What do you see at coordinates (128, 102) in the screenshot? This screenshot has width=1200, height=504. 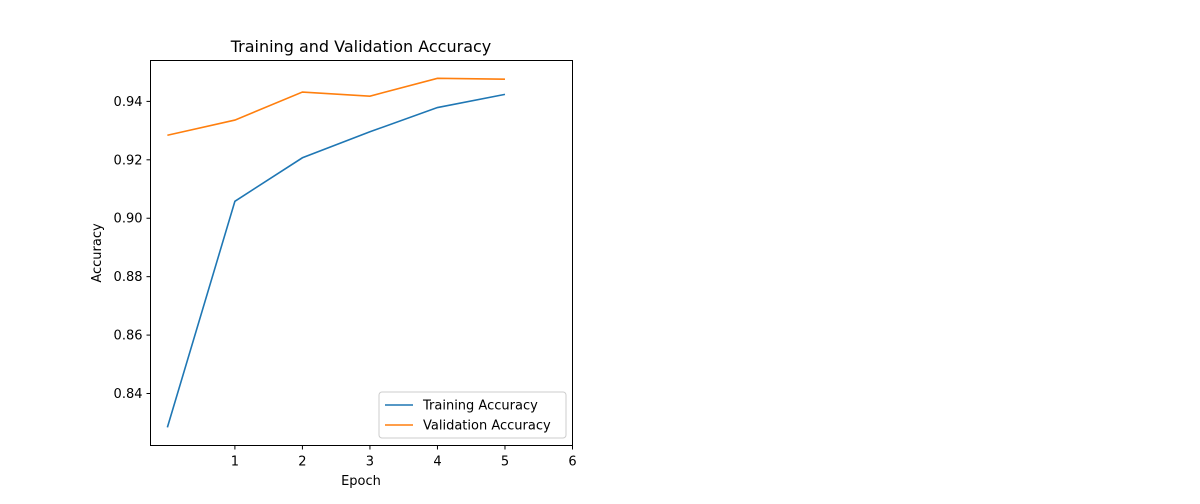 I see `y-tick-label: 0.94` at bounding box center [128, 102].